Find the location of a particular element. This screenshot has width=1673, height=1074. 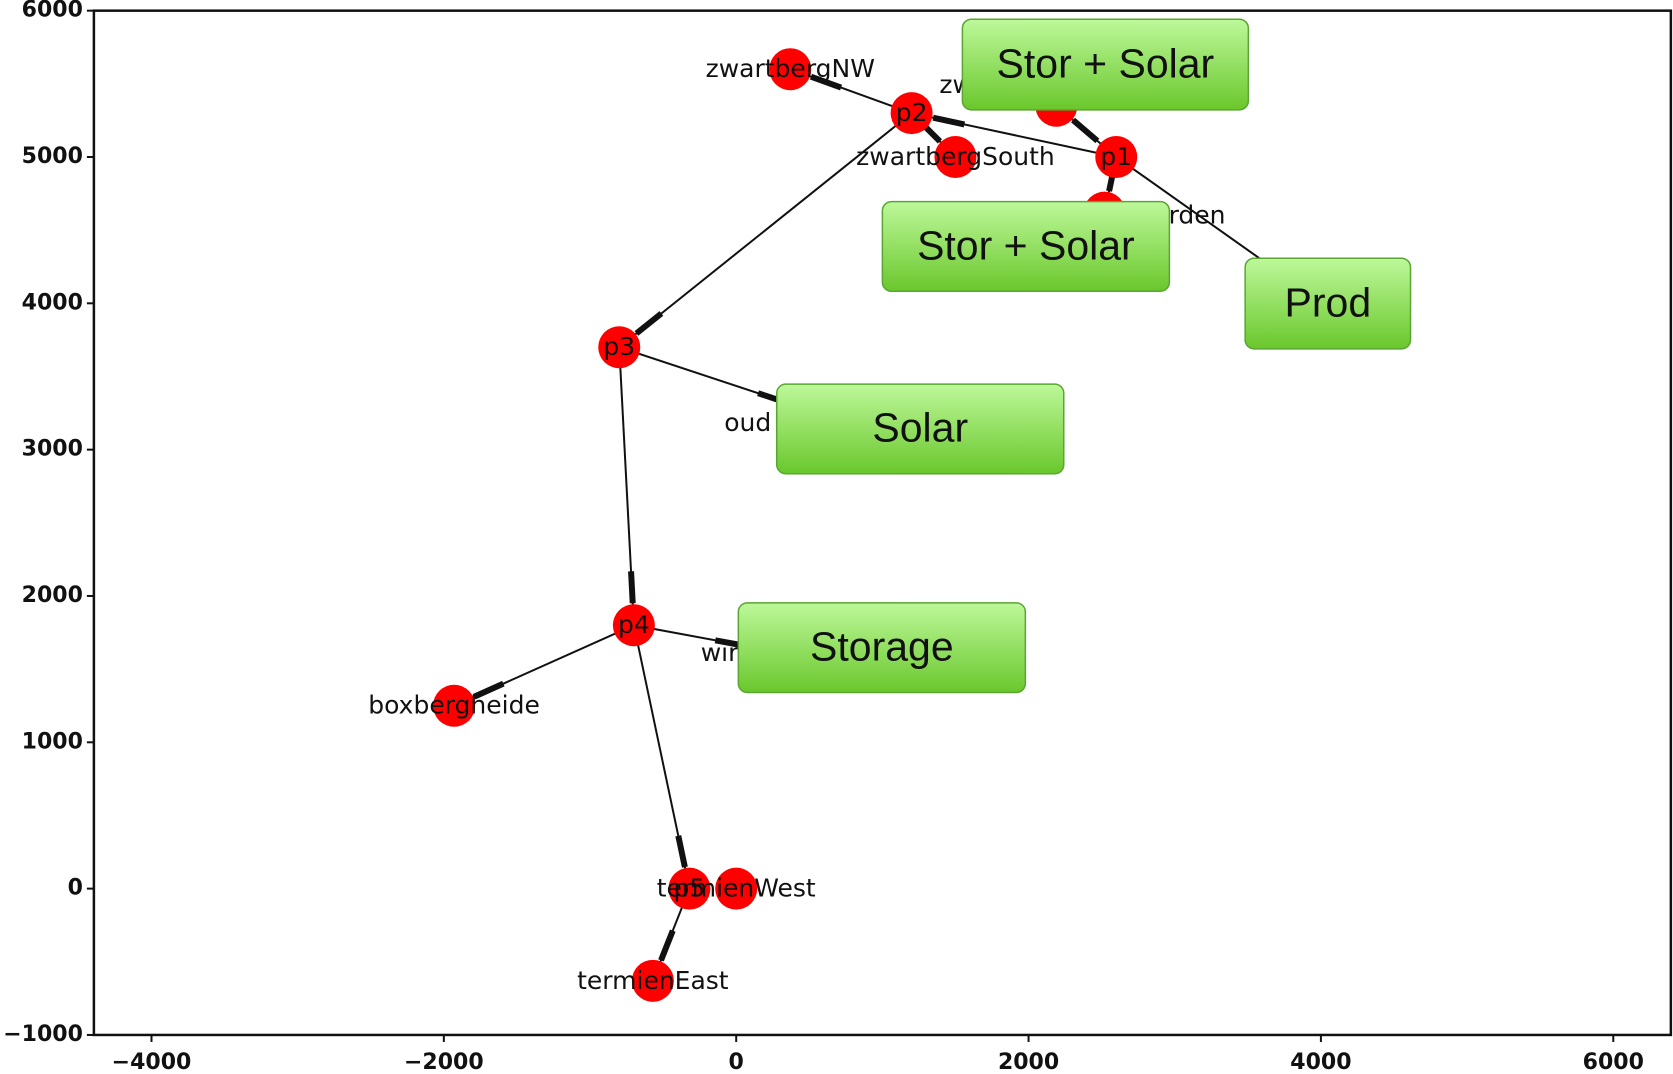

annotation-label: Prod is located at coordinates (1328, 302).